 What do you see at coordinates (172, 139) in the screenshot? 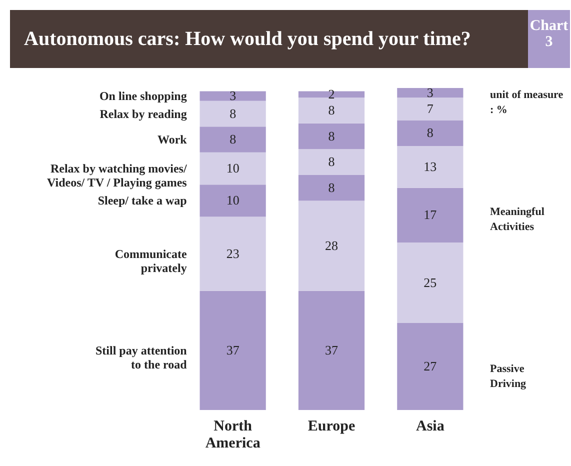
I see `series-label: Work` at bounding box center [172, 139].